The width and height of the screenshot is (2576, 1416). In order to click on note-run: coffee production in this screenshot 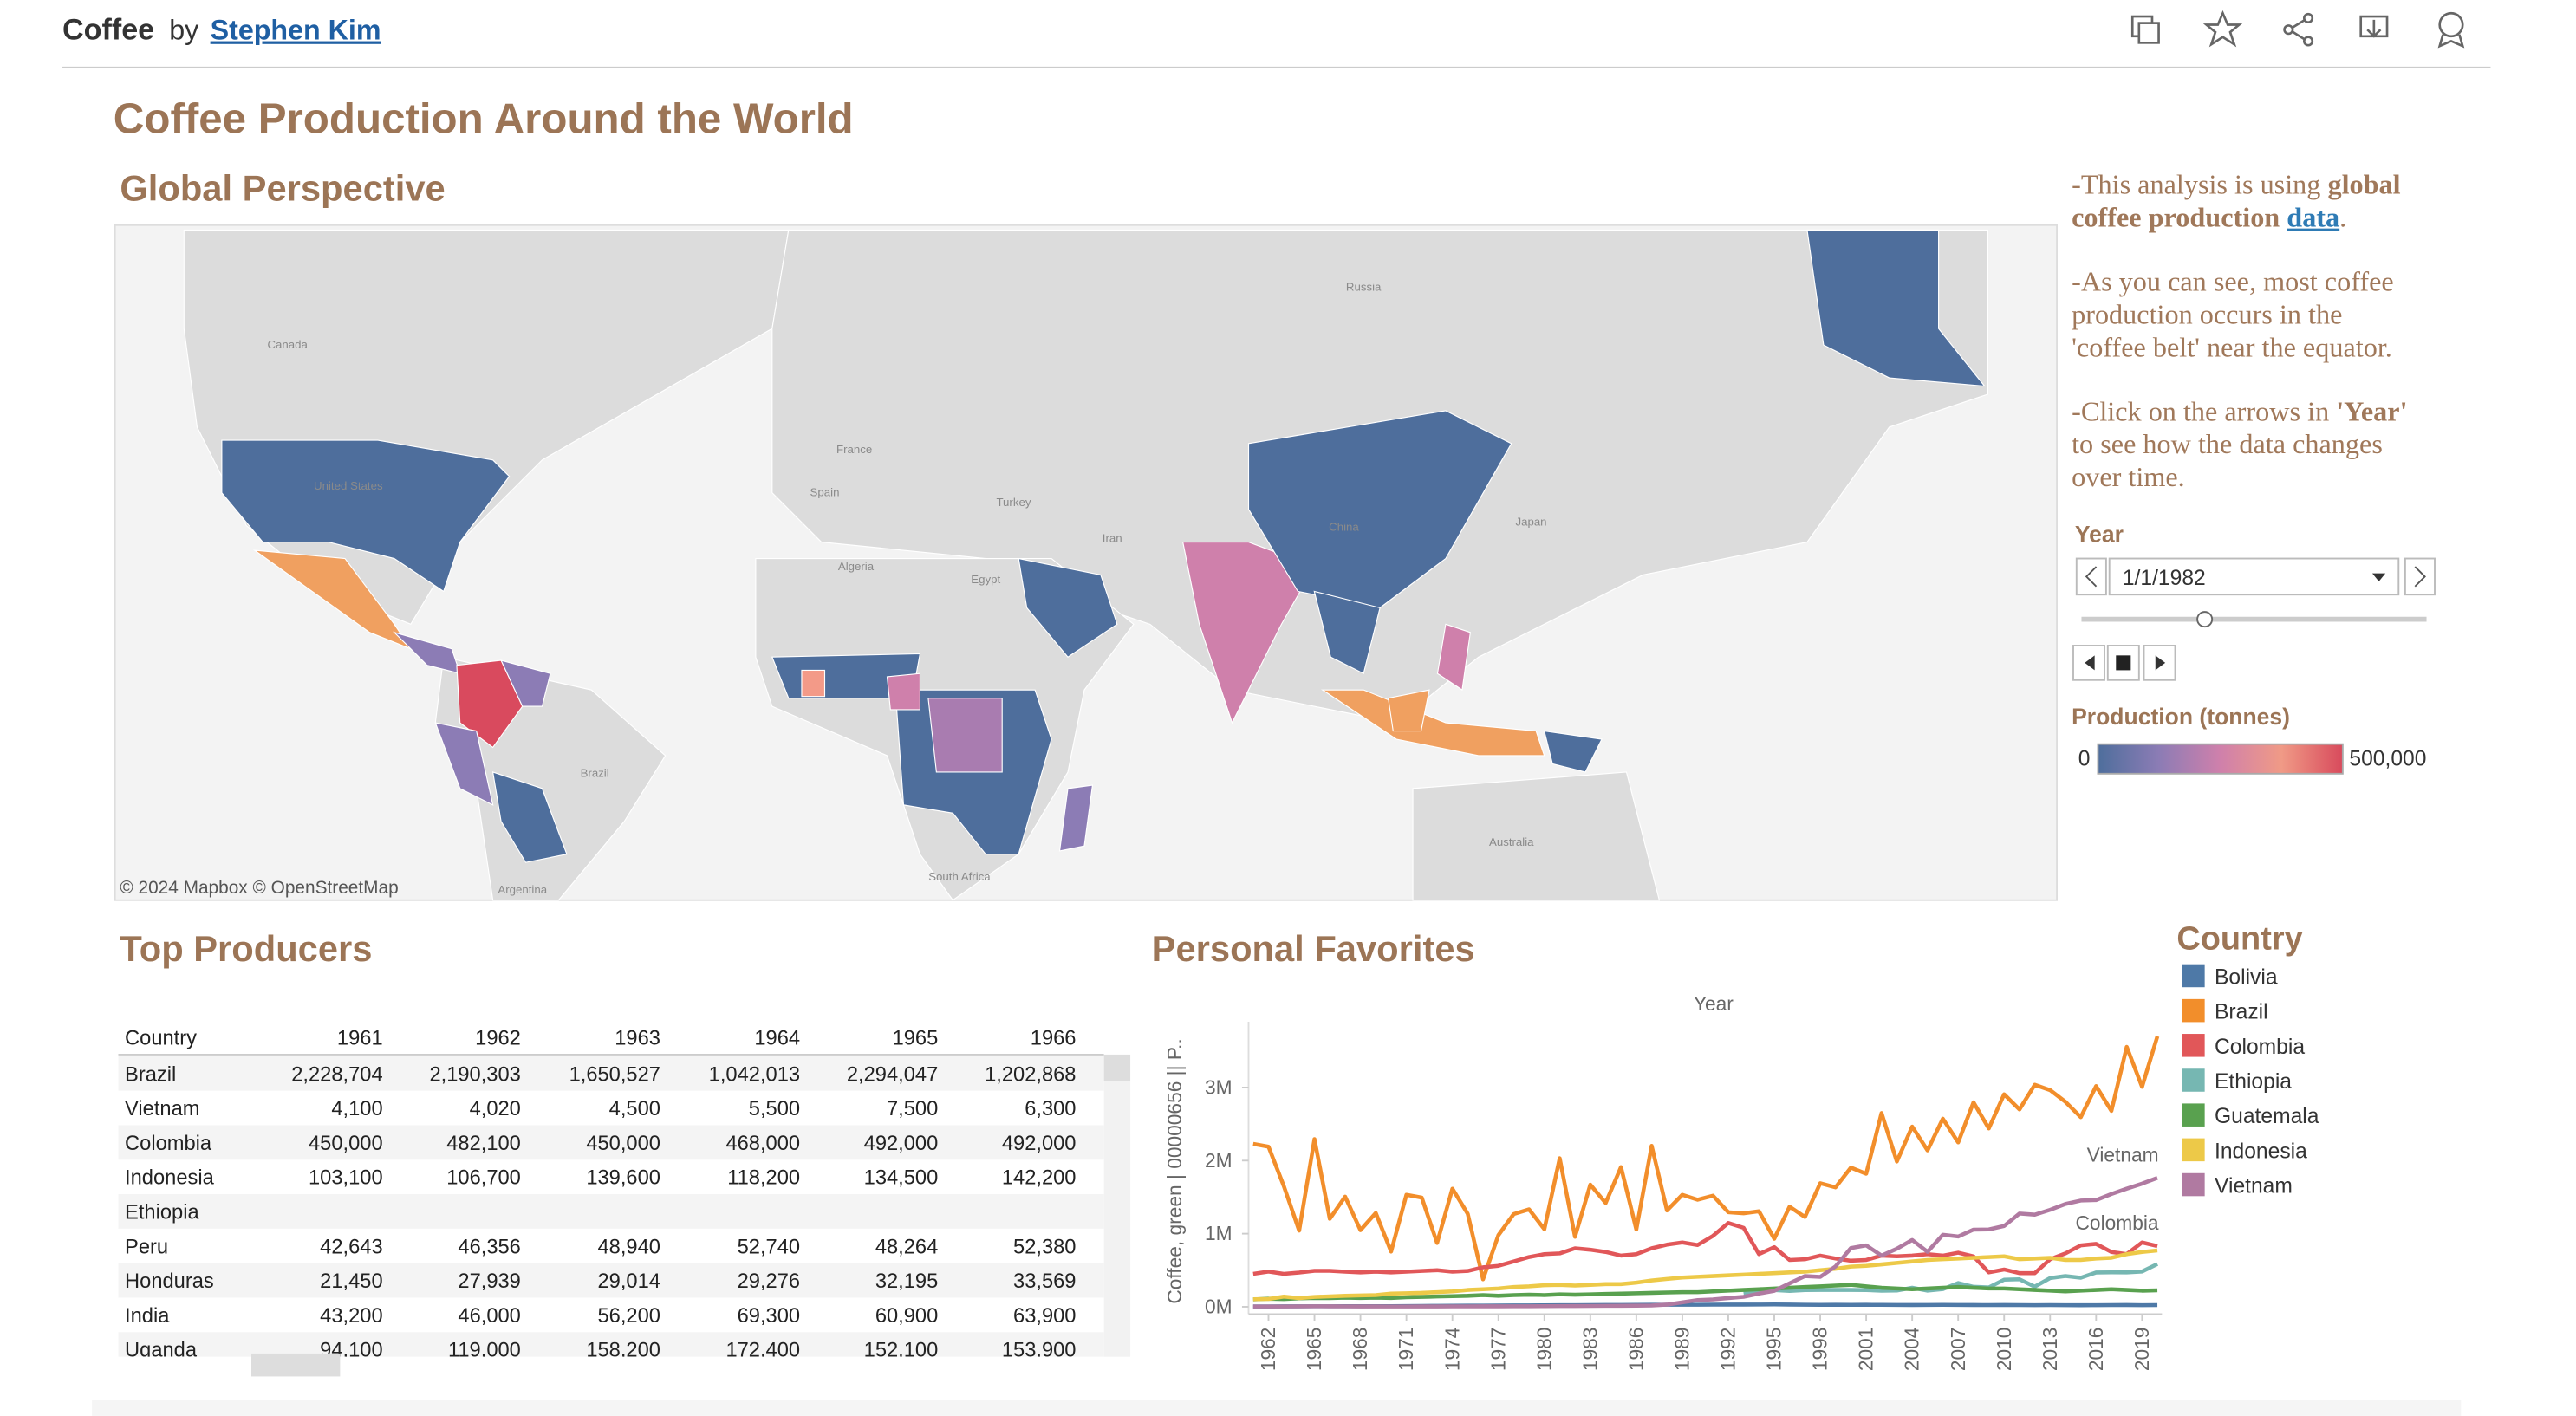, I will do `click(2179, 218)`.